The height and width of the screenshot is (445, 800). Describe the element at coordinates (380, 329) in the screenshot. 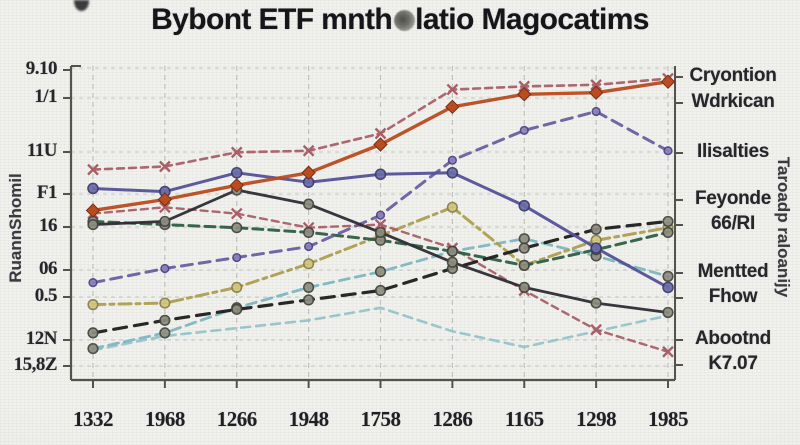

I see `series-cyan-dashed-lower-line` at that location.